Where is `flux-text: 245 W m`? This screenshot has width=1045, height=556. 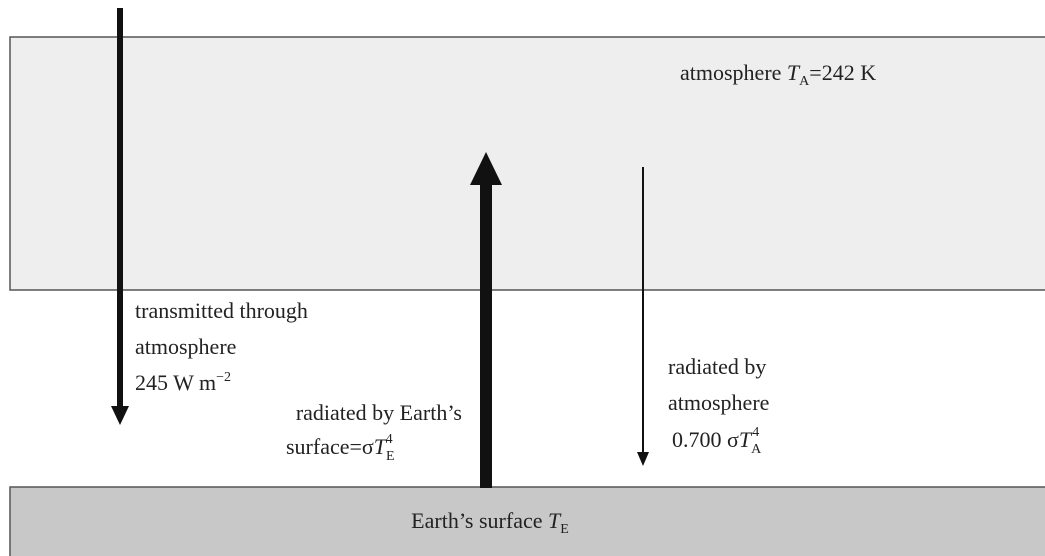 flux-text: 245 W m is located at coordinates (175, 382).